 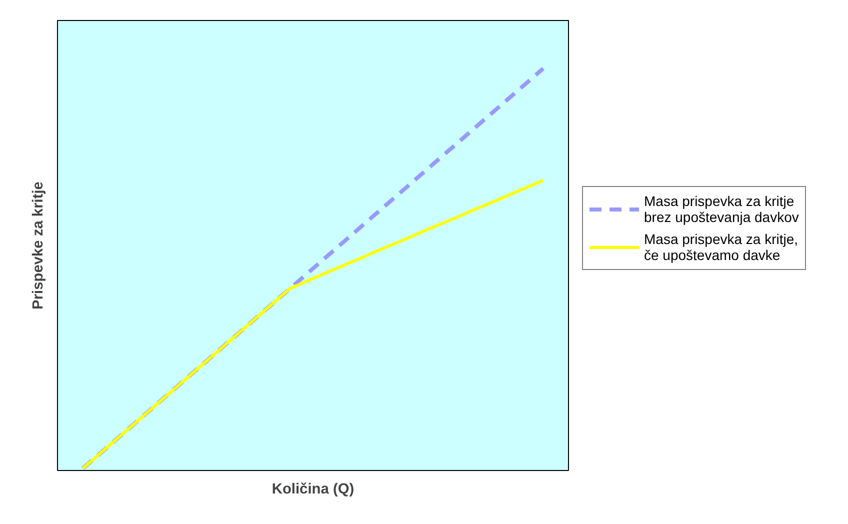 I want to click on legend-label: Masa prispevka za kritje brez upoštevanja davkov, so click(x=721, y=209).